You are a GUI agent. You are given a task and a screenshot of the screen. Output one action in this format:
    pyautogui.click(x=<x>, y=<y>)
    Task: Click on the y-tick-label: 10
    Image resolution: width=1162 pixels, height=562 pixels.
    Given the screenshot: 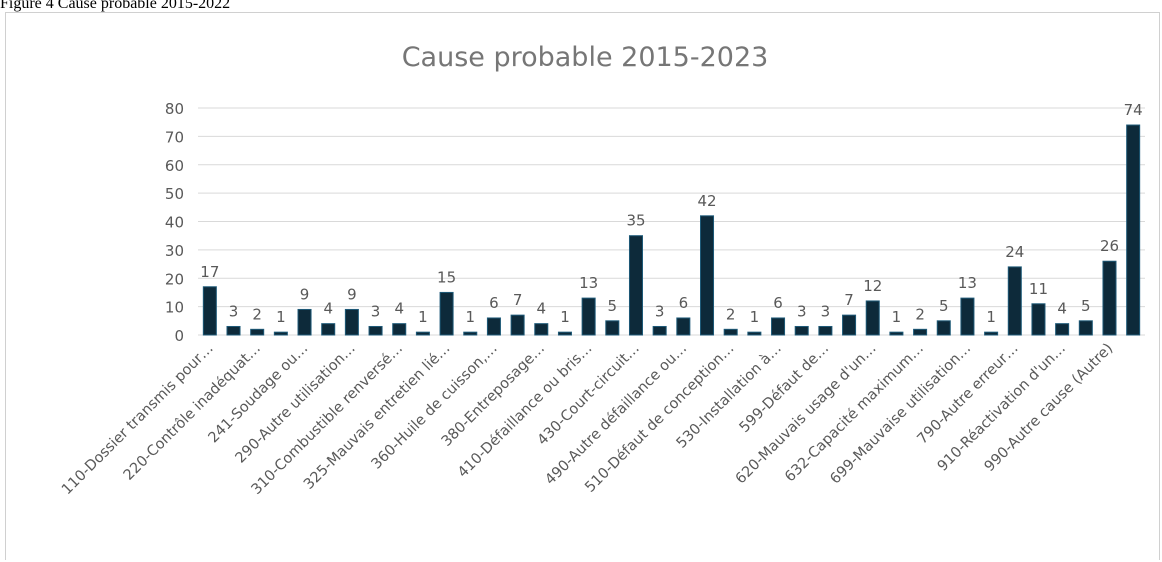 What is the action you would take?
    pyautogui.click(x=174, y=308)
    